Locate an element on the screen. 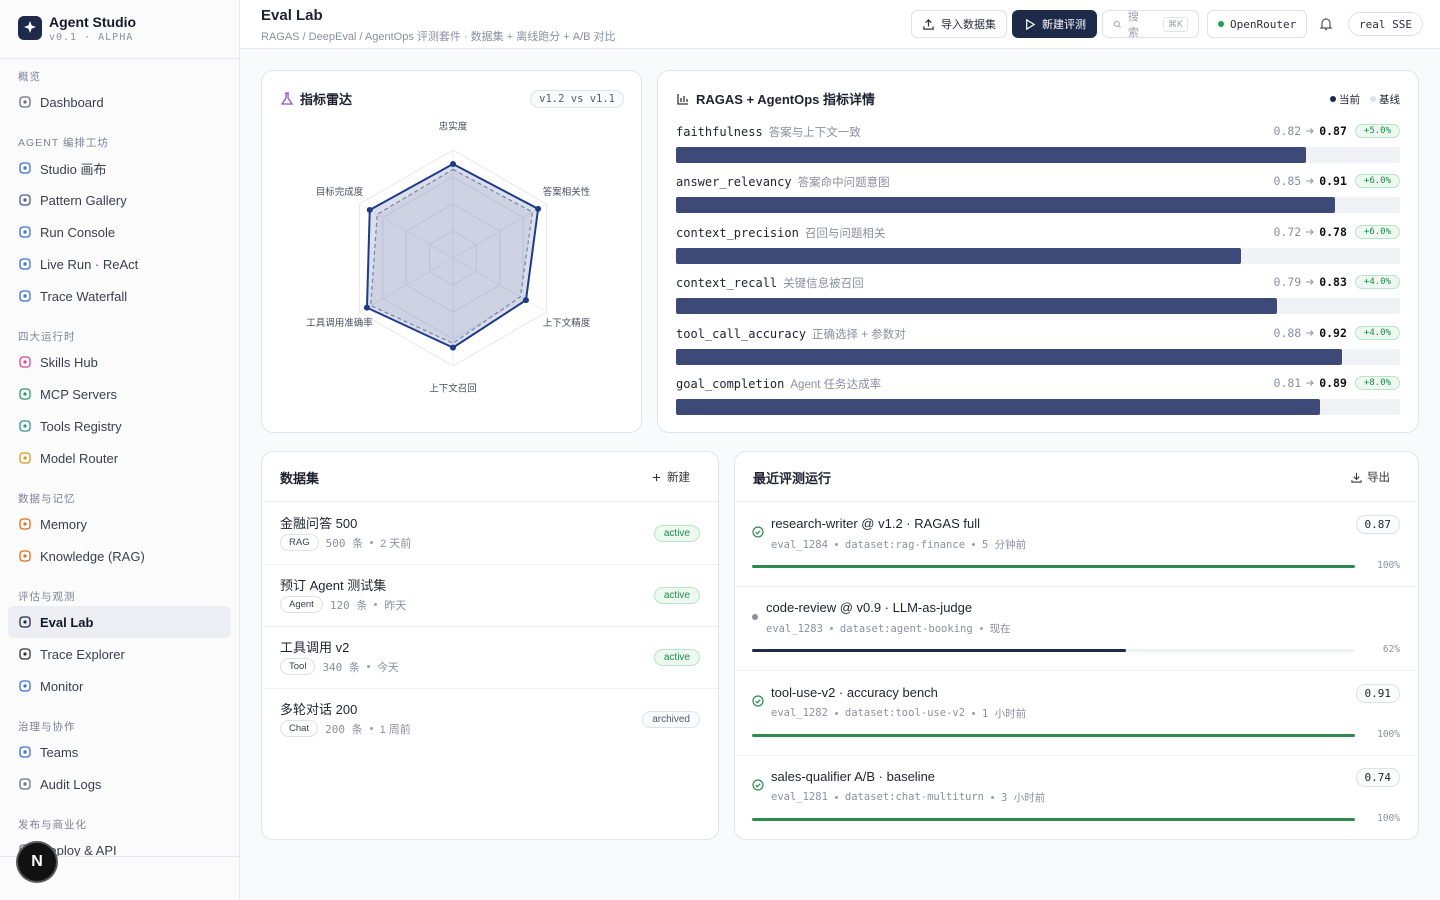 The height and width of the screenshot is (900, 1440). nav-item: MCP Servers is located at coordinates (119, 394).